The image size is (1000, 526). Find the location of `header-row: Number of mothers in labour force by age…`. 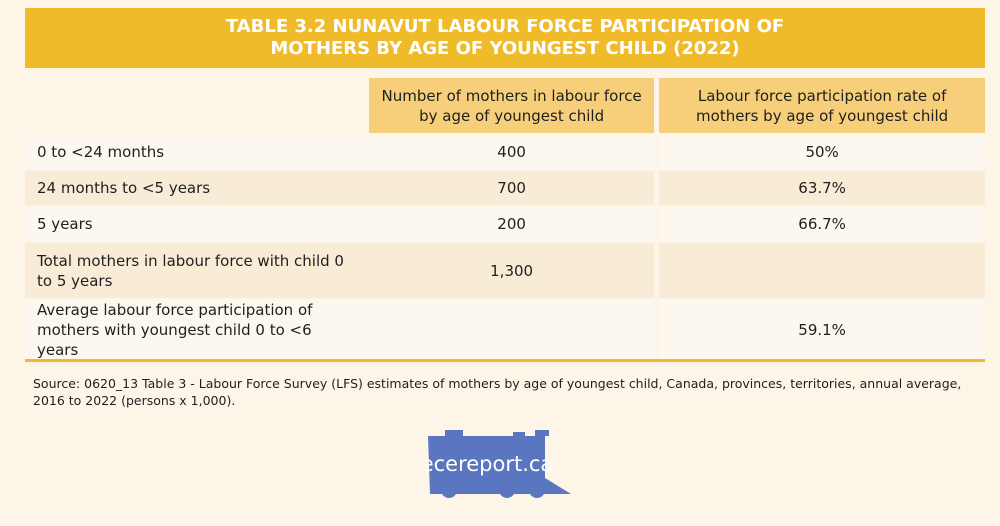

header-row: Number of mothers in labour force by age… is located at coordinates (505, 105).